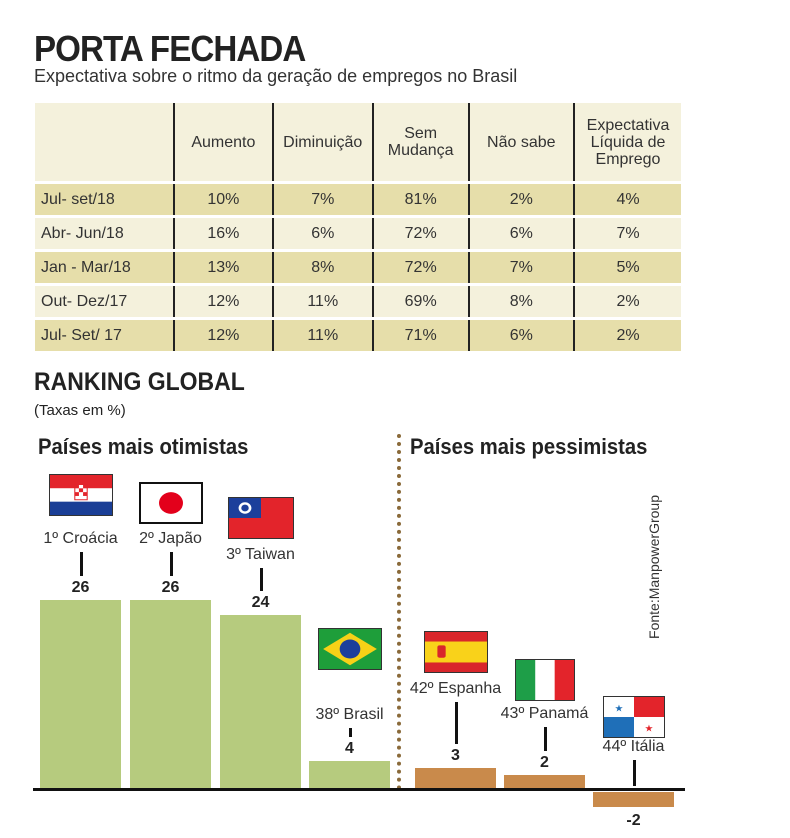 Image resolution: width=790 pixels, height=838 pixels. Describe the element at coordinates (419, 142) in the screenshot. I see `header-cell: Sem Mudança` at that location.